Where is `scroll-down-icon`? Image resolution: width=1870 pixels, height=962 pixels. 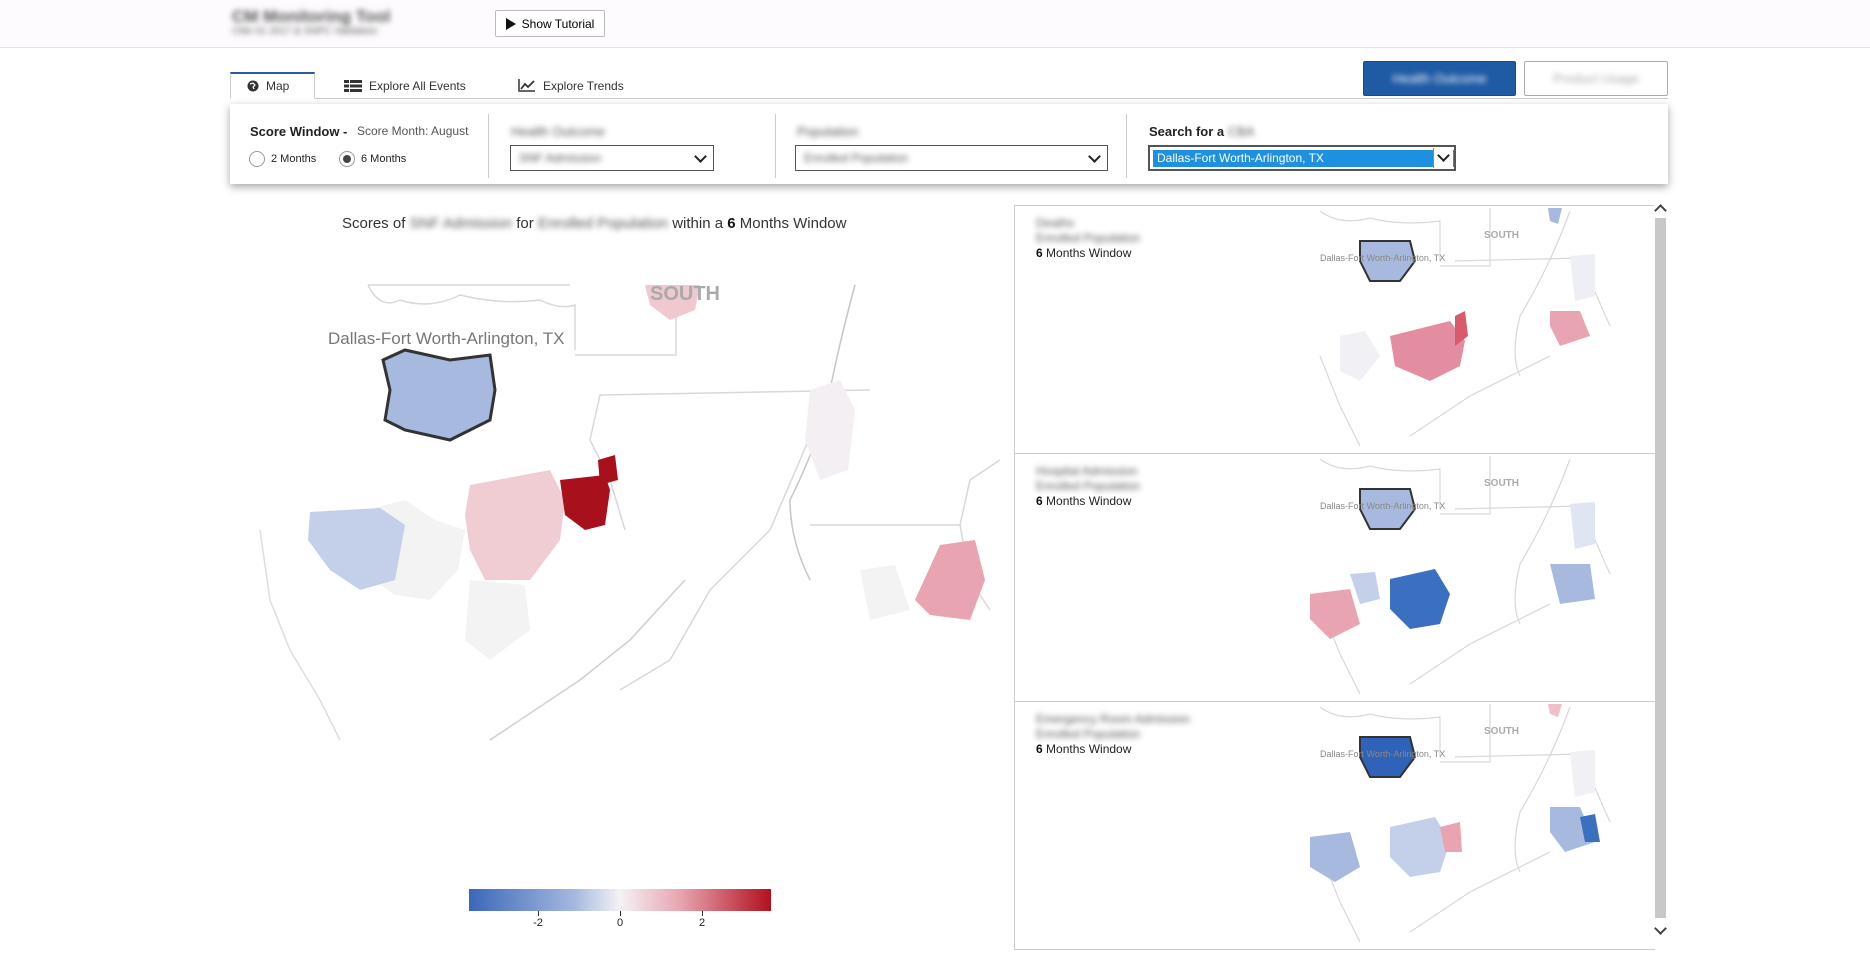
scroll-down-icon is located at coordinates (1660, 928).